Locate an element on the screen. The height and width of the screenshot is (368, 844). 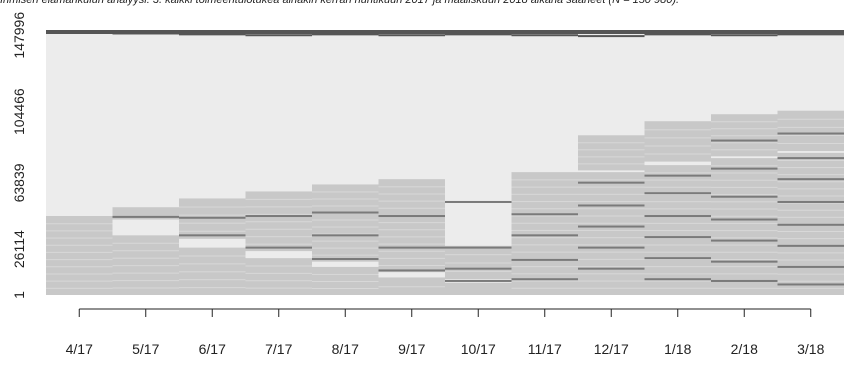
x-tick-label: 4/17 is located at coordinates (79, 349).